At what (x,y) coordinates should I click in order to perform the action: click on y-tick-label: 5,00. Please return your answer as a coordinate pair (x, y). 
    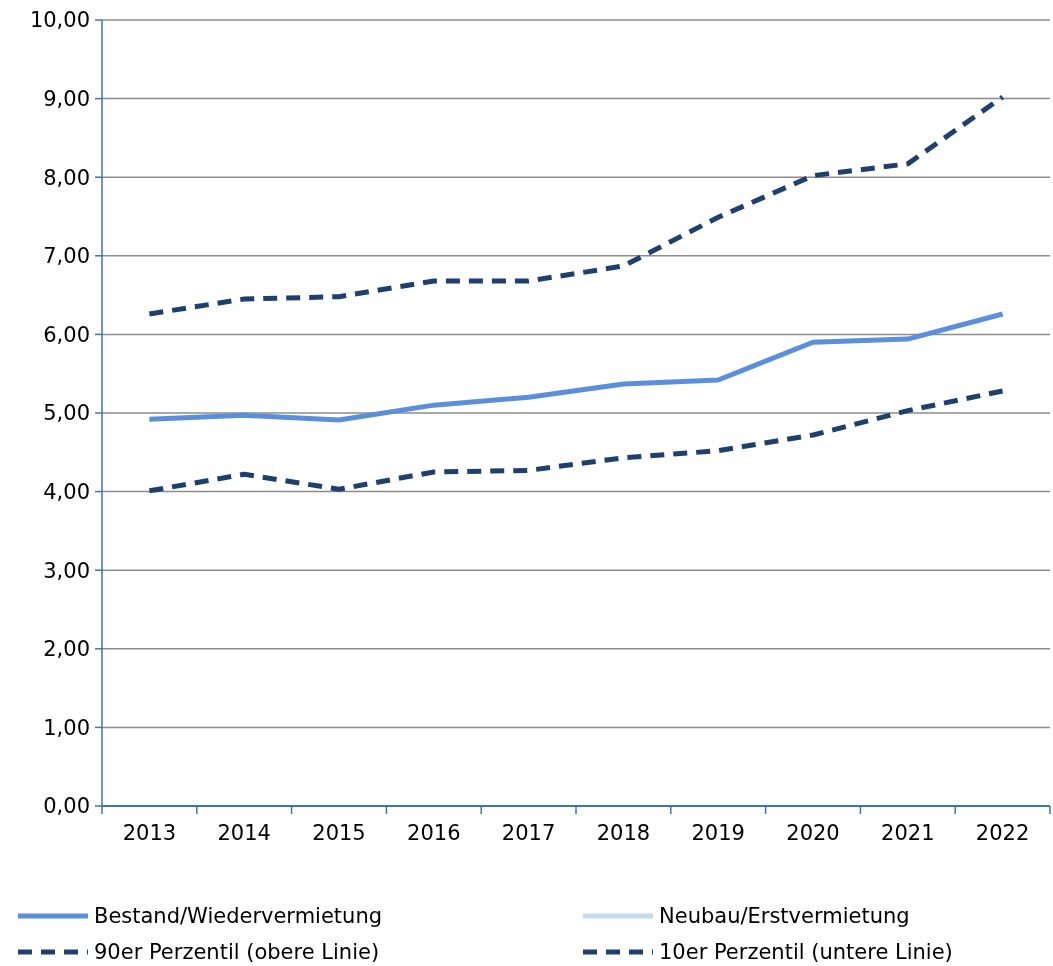
    Looking at the image, I should click on (66, 413).